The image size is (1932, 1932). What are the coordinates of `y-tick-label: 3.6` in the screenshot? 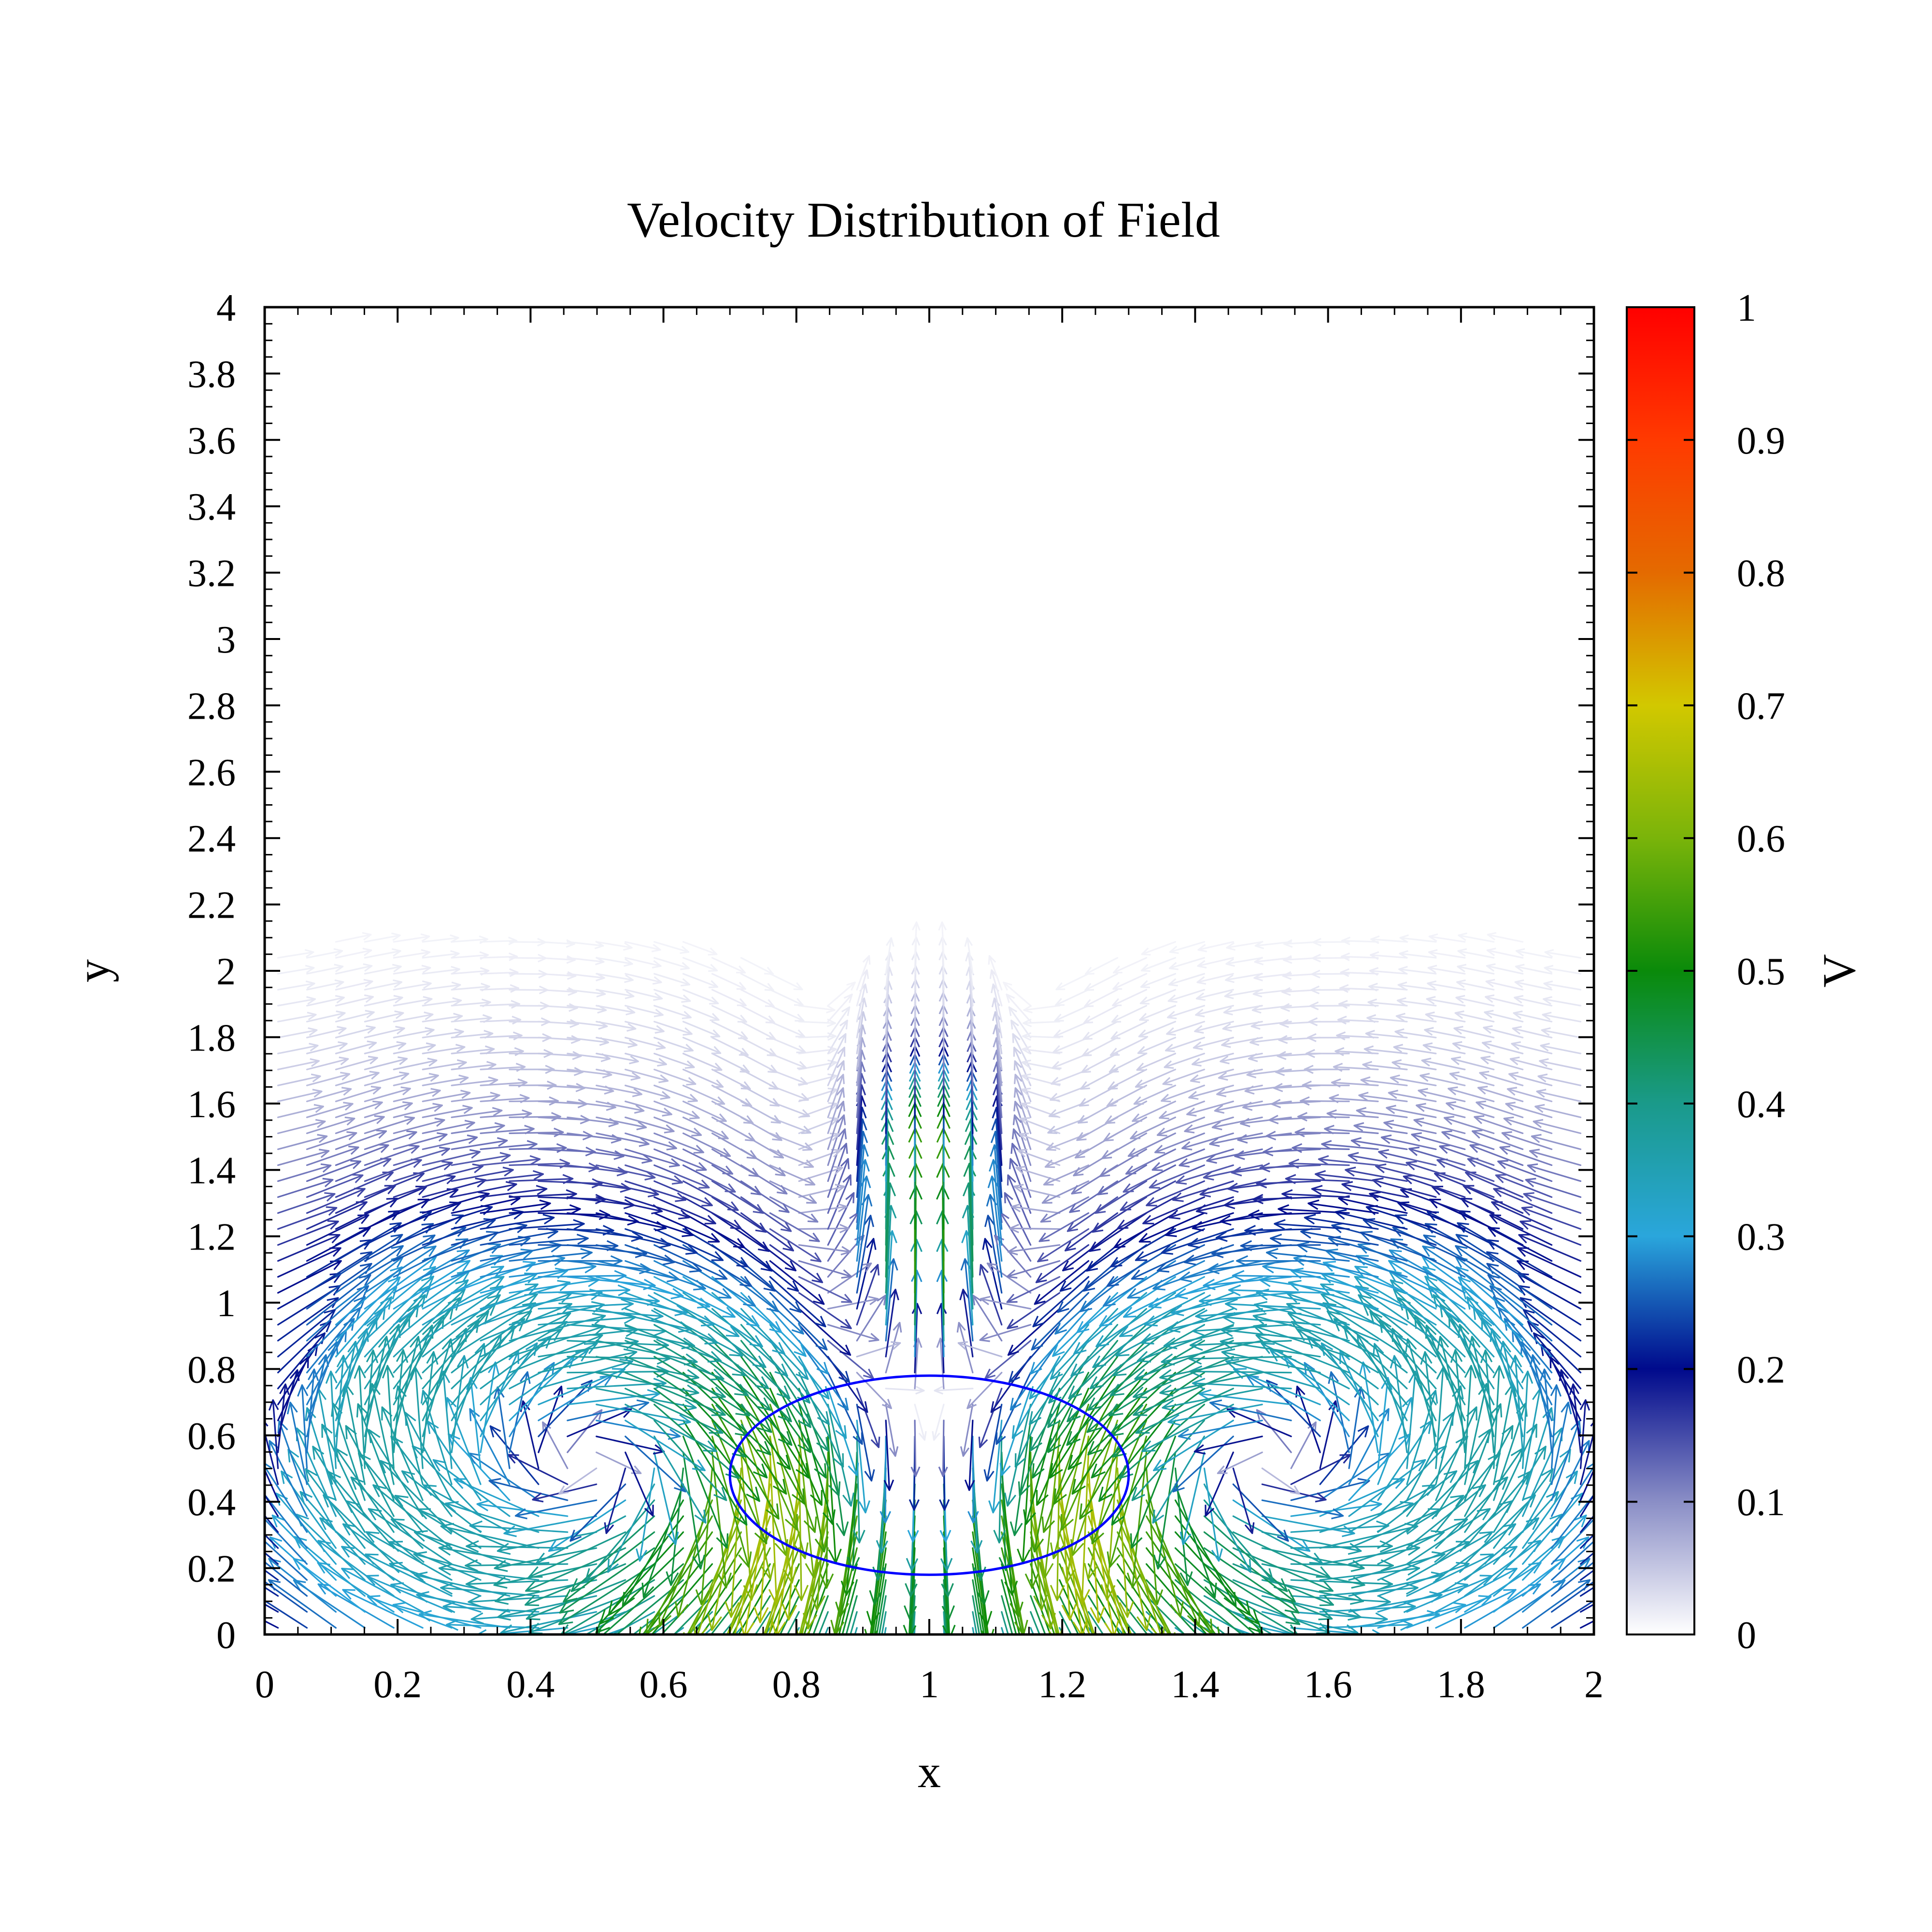 It's located at (211, 441).